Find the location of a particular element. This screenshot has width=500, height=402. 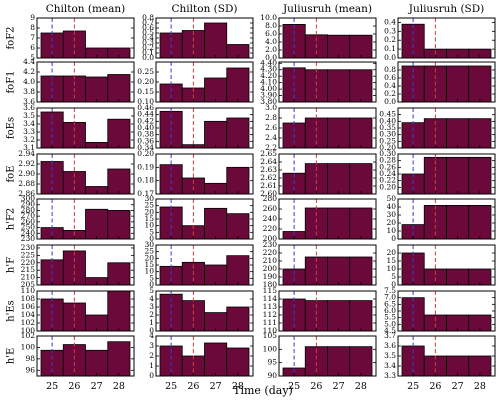

y-tick-label: 112 is located at coordinates (270, 314).